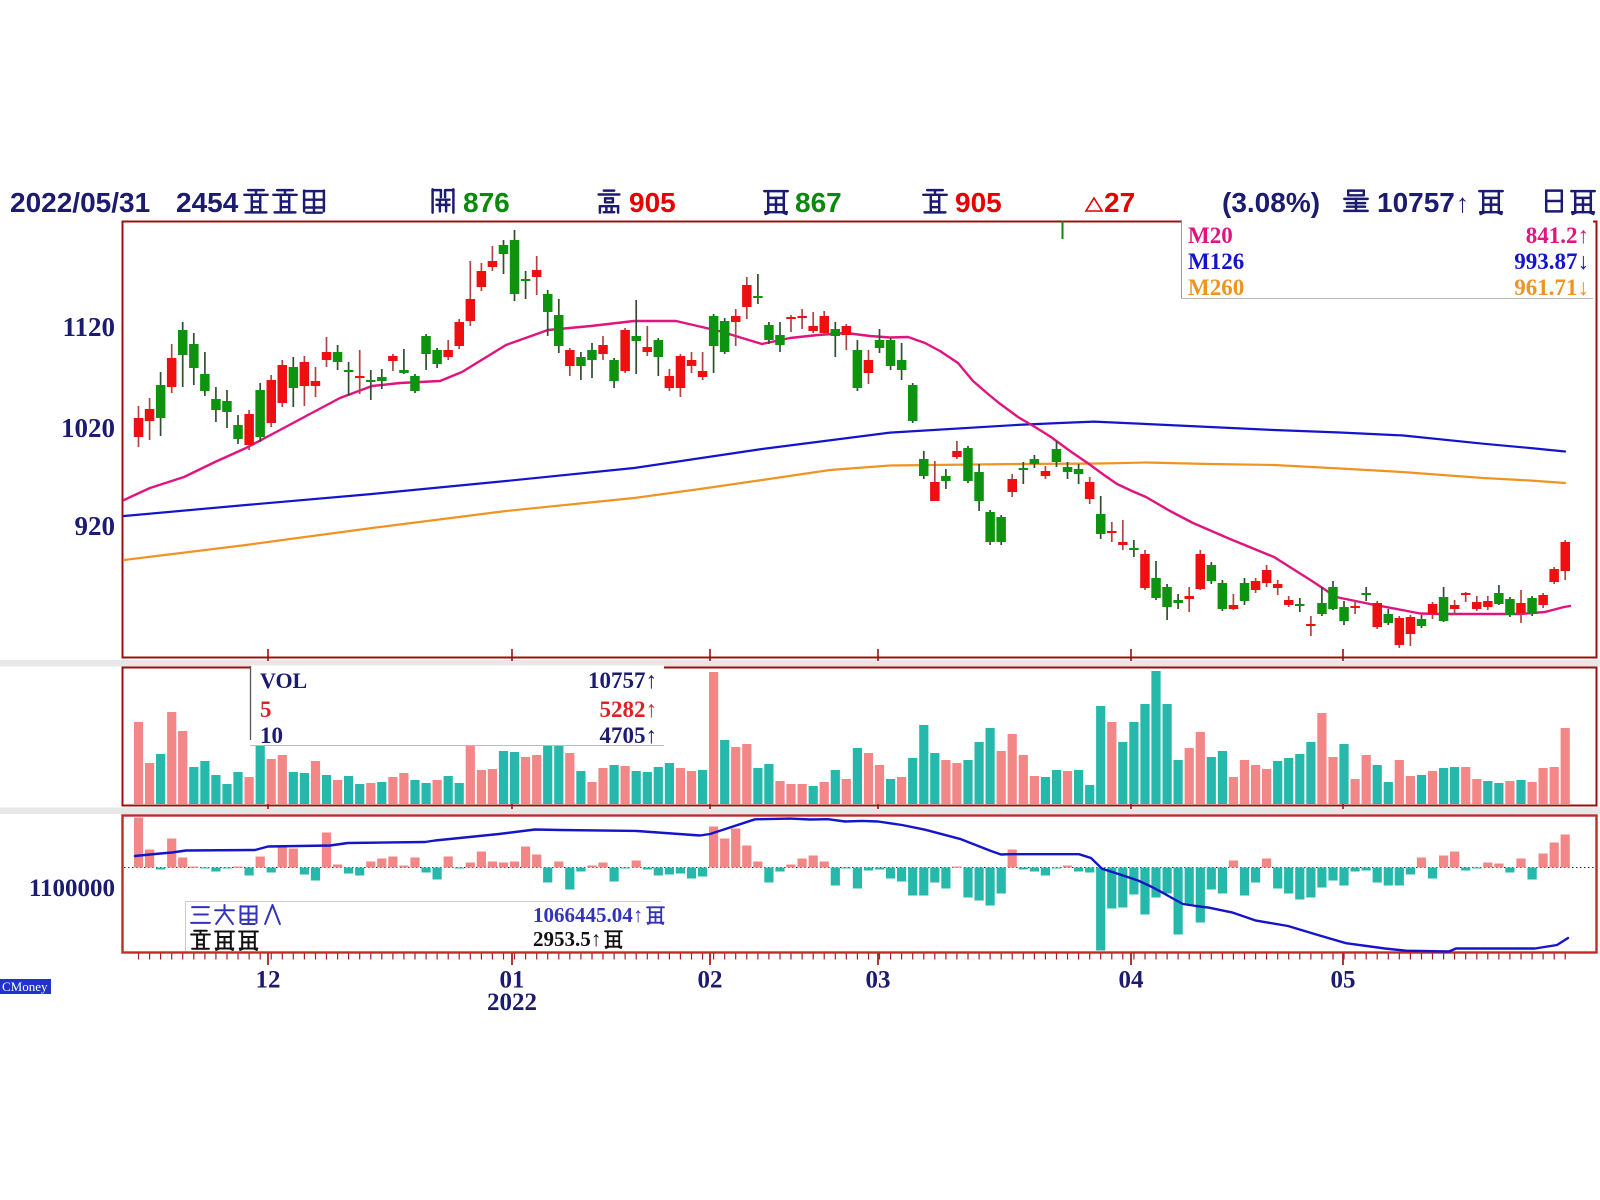 The height and width of the screenshot is (1200, 1600). What do you see at coordinates (271, 735) in the screenshot?
I see `svg-text: 10` at bounding box center [271, 735].